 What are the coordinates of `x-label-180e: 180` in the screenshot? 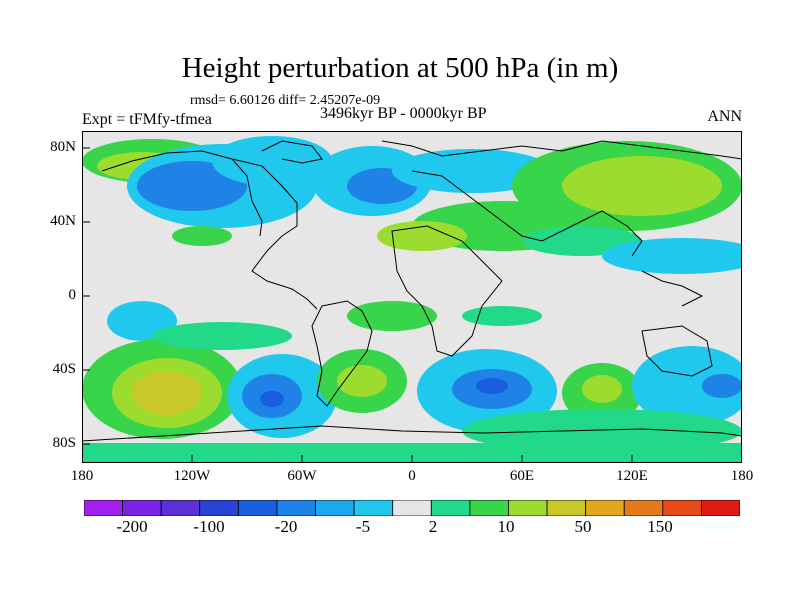 It's located at (742, 476).